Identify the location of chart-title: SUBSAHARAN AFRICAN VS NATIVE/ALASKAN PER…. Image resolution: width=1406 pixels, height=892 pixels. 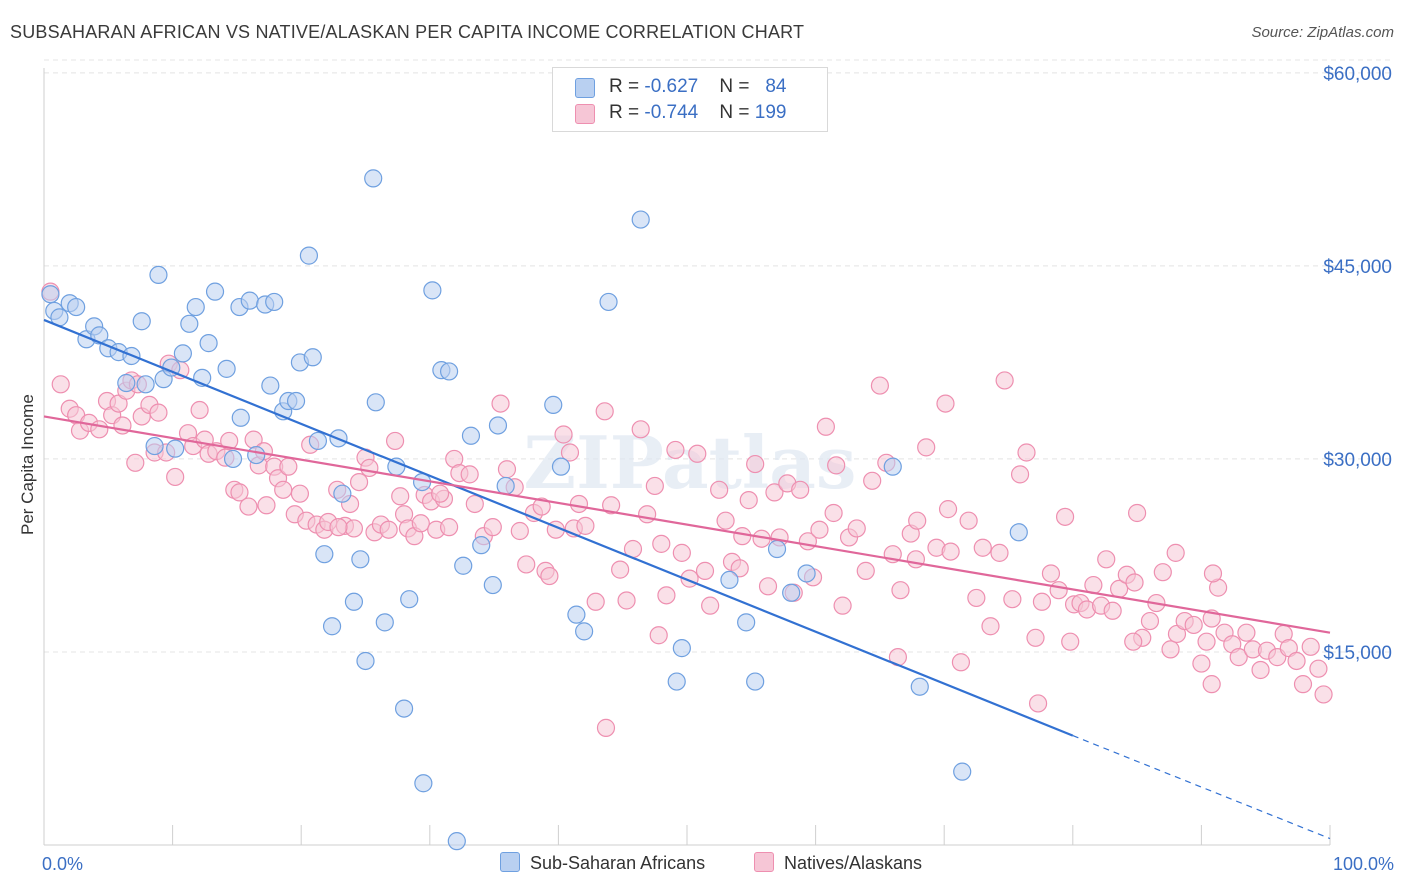
(407, 32).